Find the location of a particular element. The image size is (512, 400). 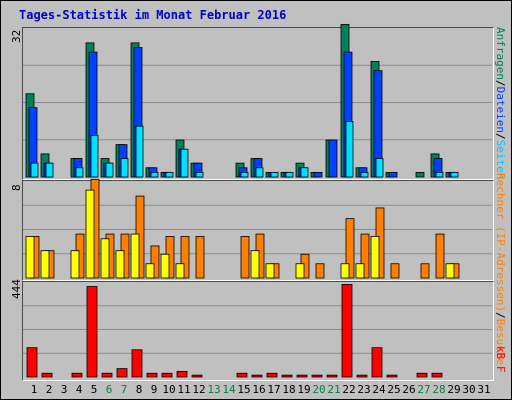

x-tick-label: 5 is located at coordinates (94, 389).